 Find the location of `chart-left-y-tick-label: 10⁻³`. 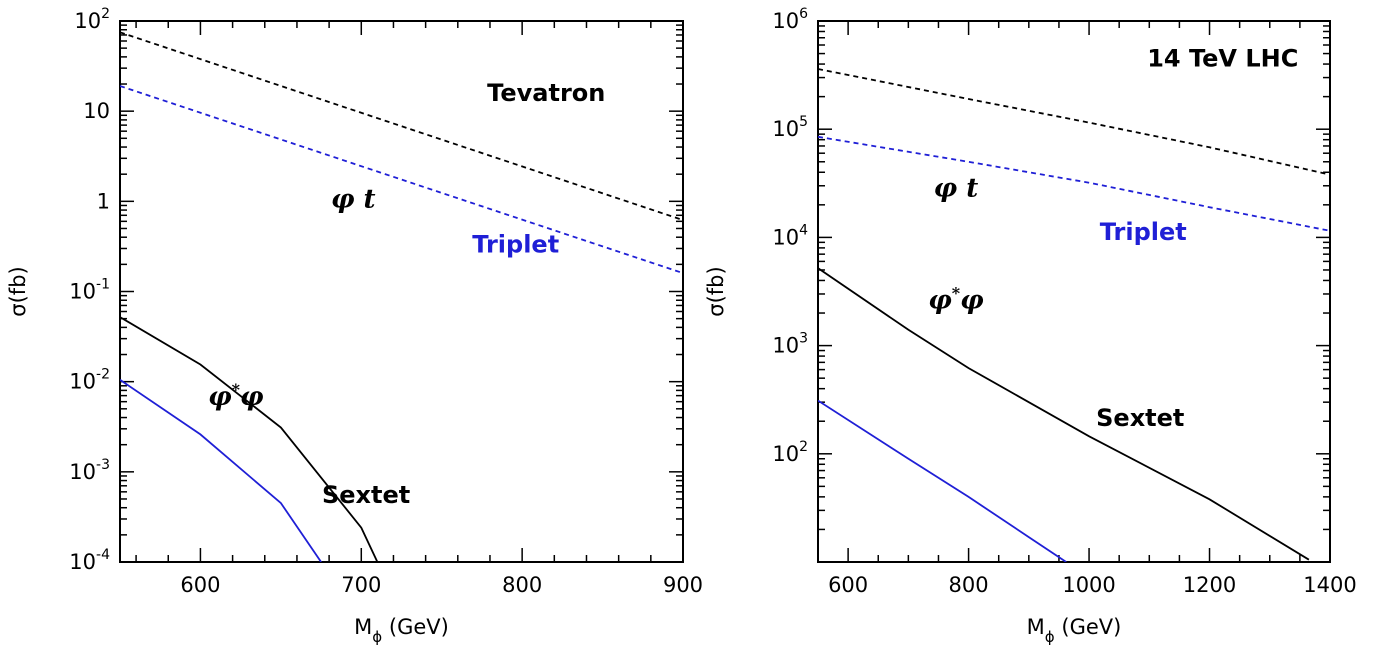

chart-left-y-tick-label: 10⁻³ is located at coordinates (89, 470).